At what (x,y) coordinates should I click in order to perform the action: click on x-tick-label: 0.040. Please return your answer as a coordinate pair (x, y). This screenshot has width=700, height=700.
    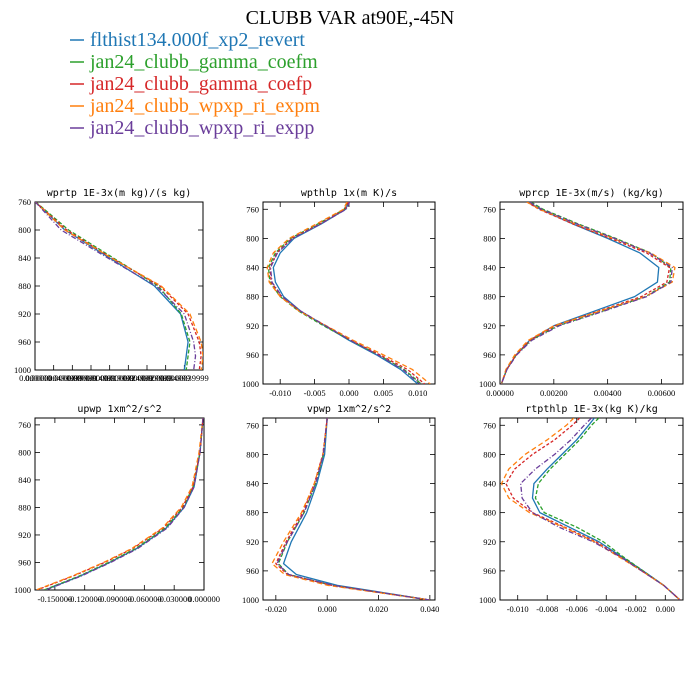
    Looking at the image, I should click on (429, 609).